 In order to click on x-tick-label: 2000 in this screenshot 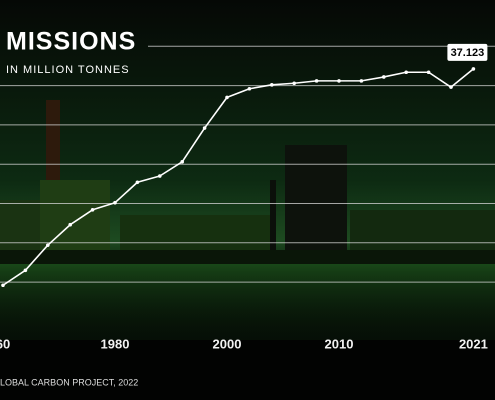, I will do `click(227, 343)`.